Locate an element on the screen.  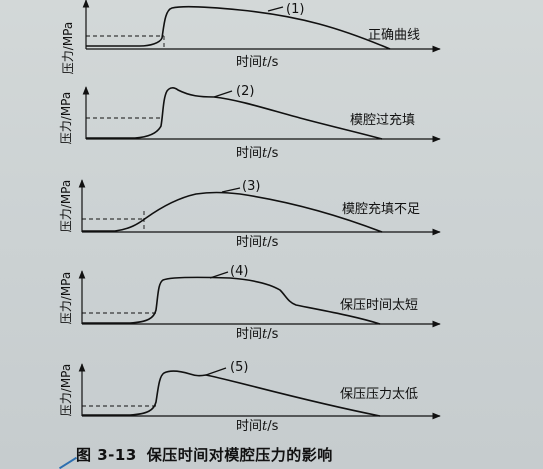
panel-5-callout-line is located at coordinates (216, 371).